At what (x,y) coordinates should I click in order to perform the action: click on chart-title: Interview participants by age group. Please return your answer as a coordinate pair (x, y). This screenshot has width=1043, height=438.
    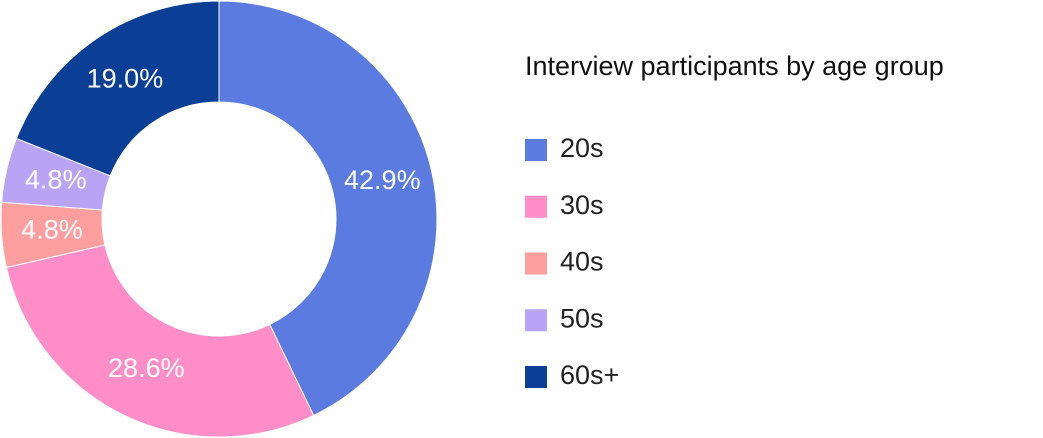
    Looking at the image, I should click on (734, 66).